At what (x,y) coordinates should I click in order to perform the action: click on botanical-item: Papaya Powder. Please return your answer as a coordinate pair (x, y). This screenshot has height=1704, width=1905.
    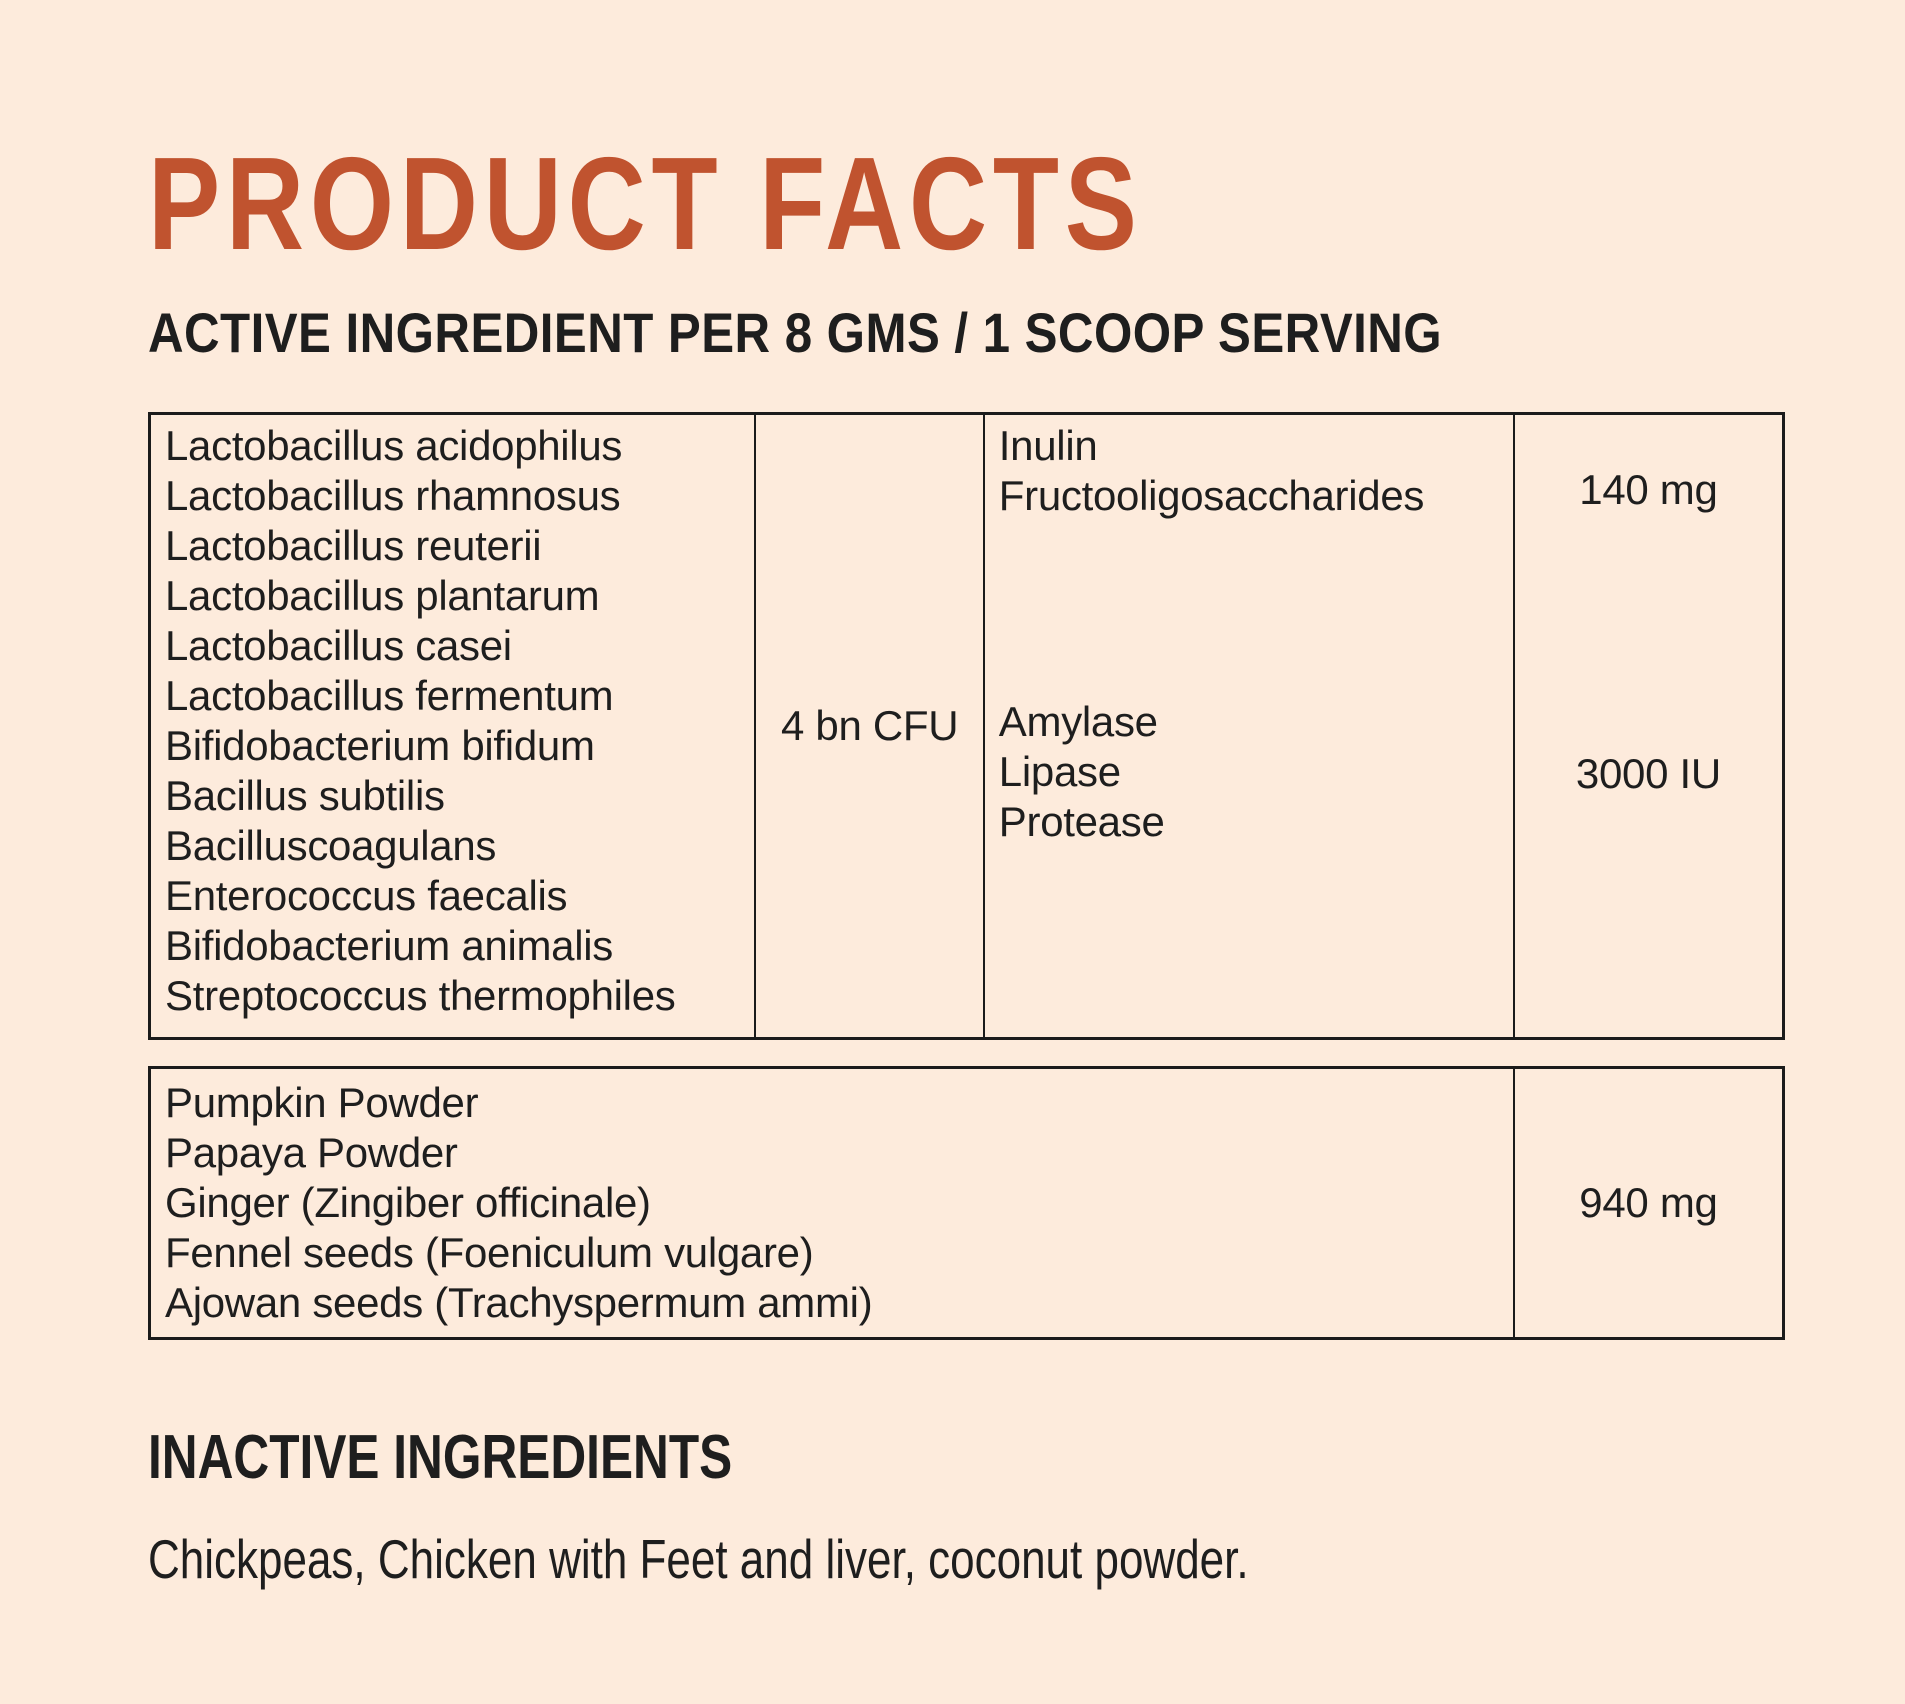
    Looking at the image, I should click on (311, 1152).